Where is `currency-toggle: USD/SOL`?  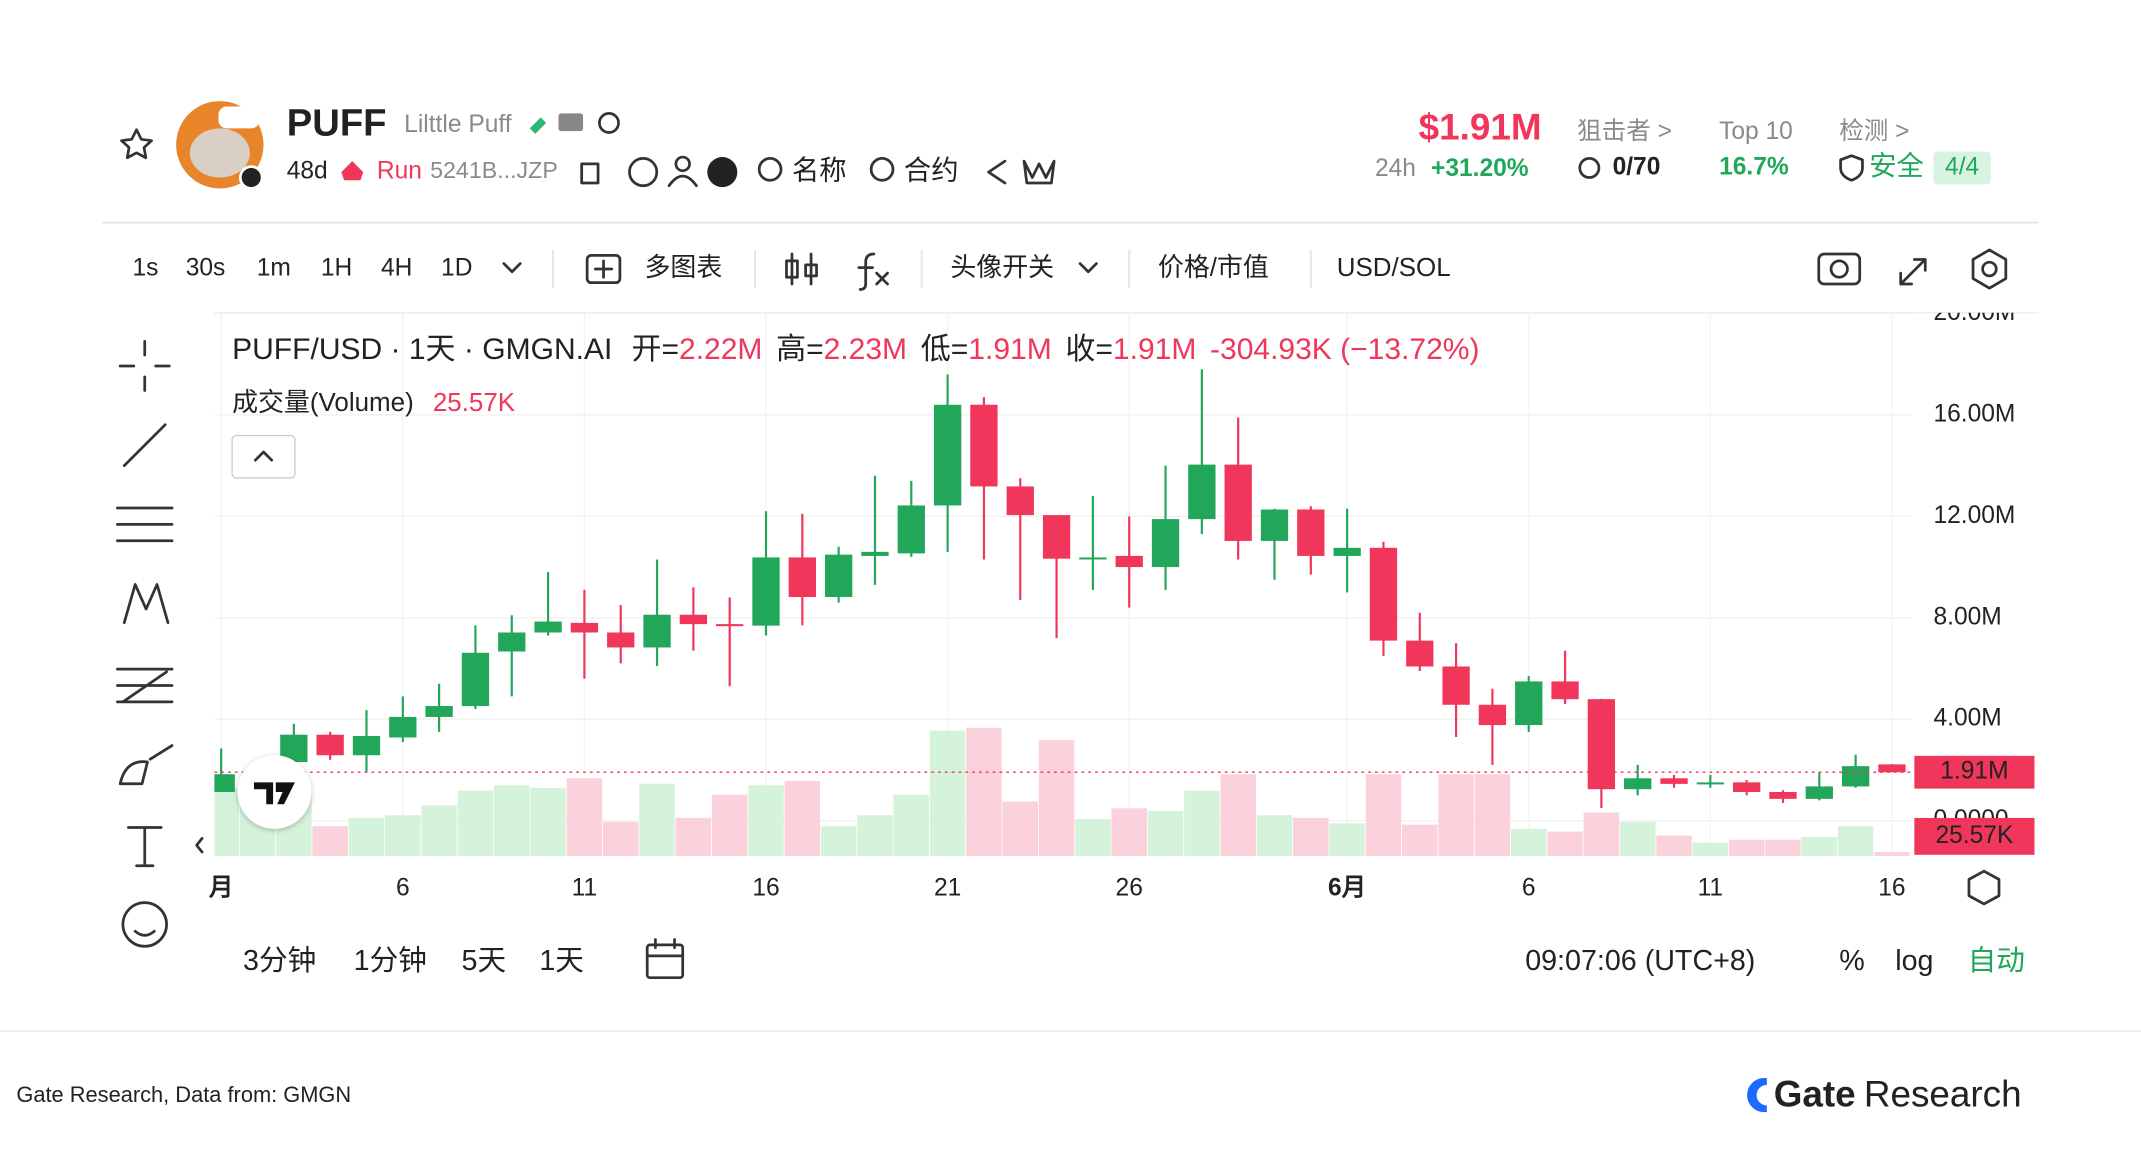
currency-toggle: USD/SOL is located at coordinates (1394, 268).